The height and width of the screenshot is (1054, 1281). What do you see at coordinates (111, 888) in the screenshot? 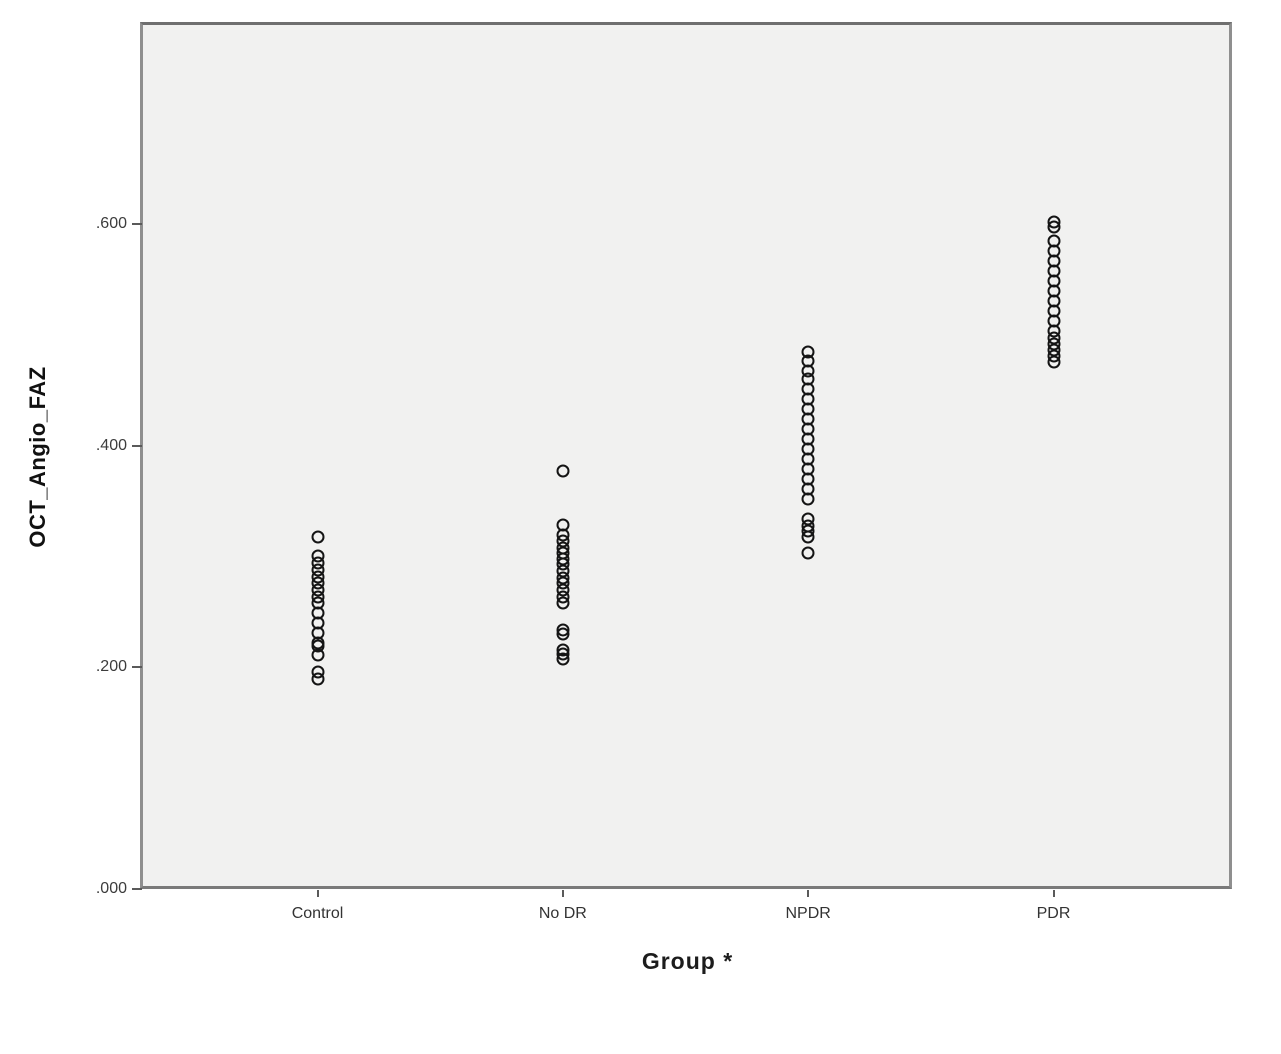
I see `y-tick-label: .000` at bounding box center [111, 888].